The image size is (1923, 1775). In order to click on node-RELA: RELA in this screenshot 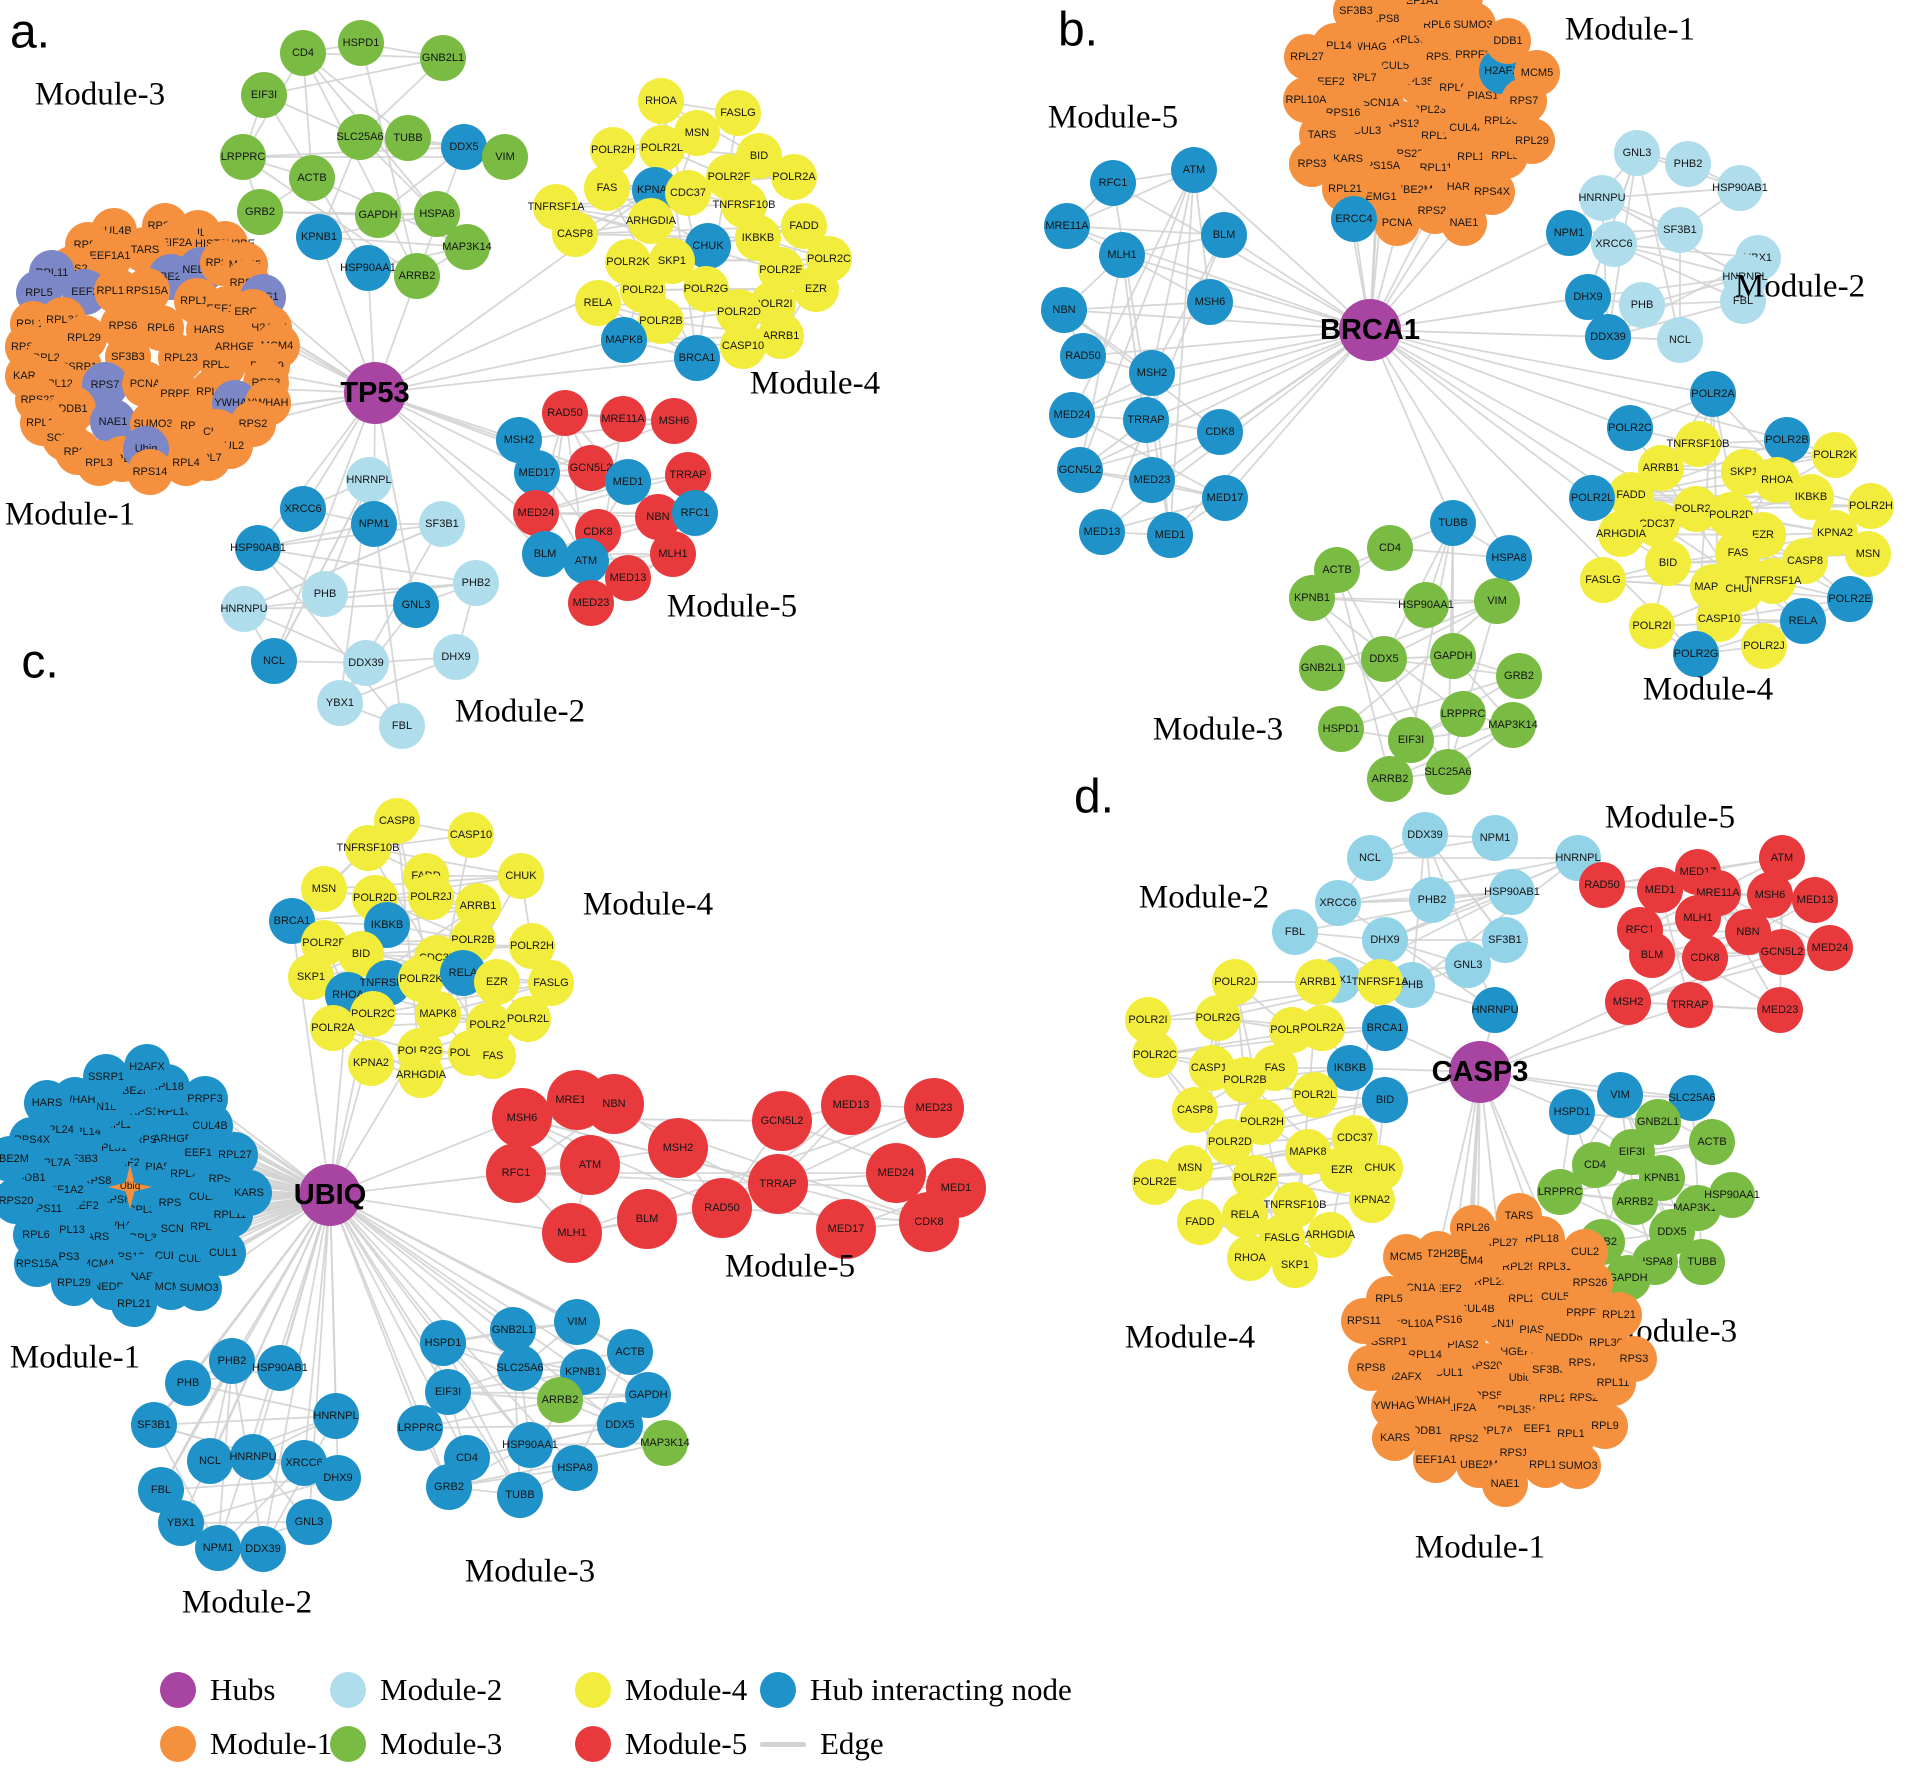, I will do `click(1803, 621)`.